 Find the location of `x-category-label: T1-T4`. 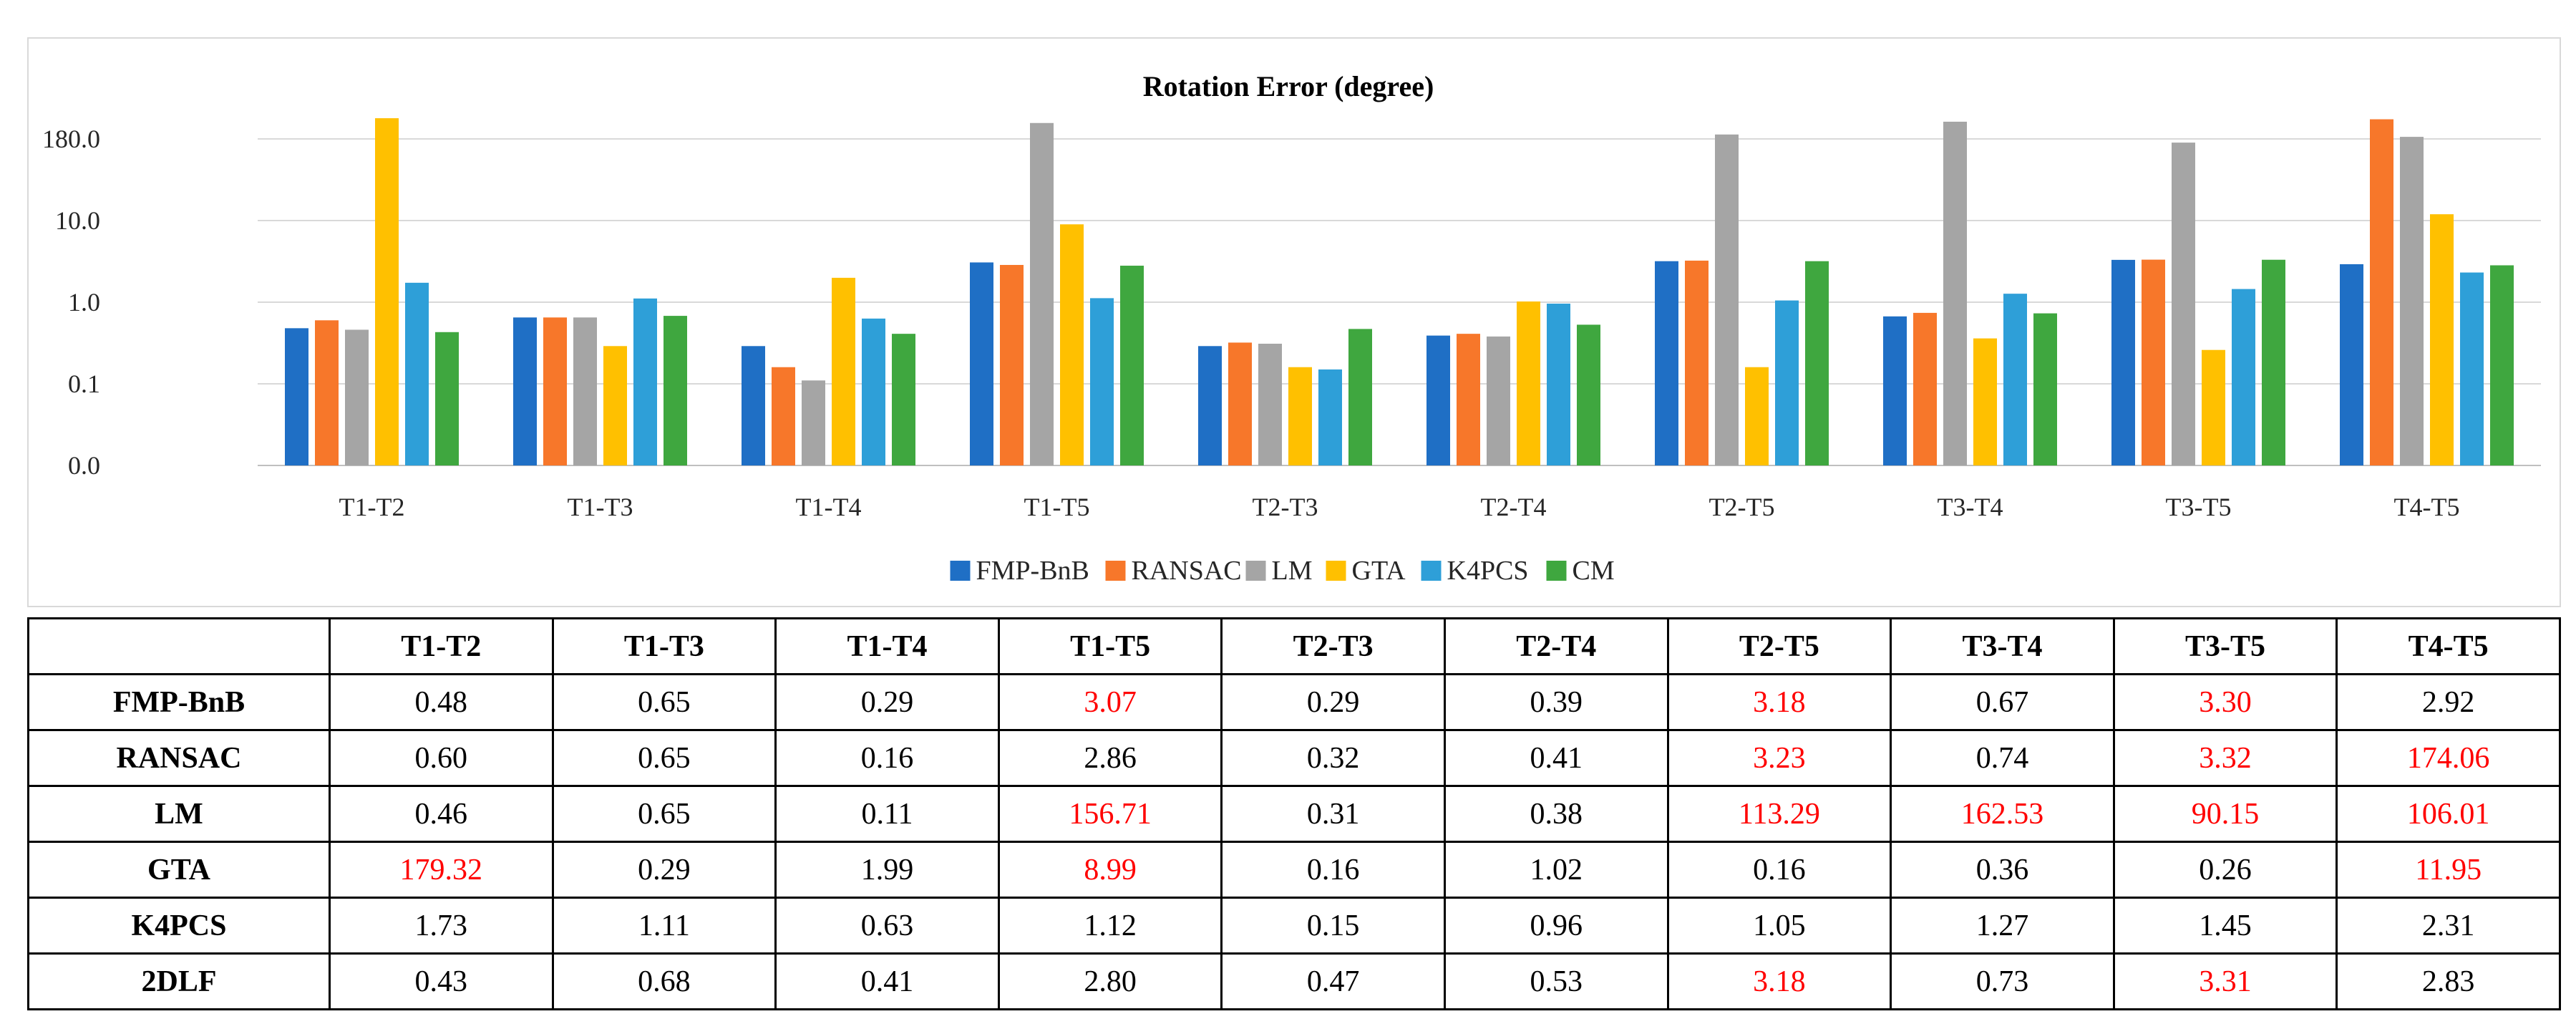

x-category-label: T1-T4 is located at coordinates (829, 507).